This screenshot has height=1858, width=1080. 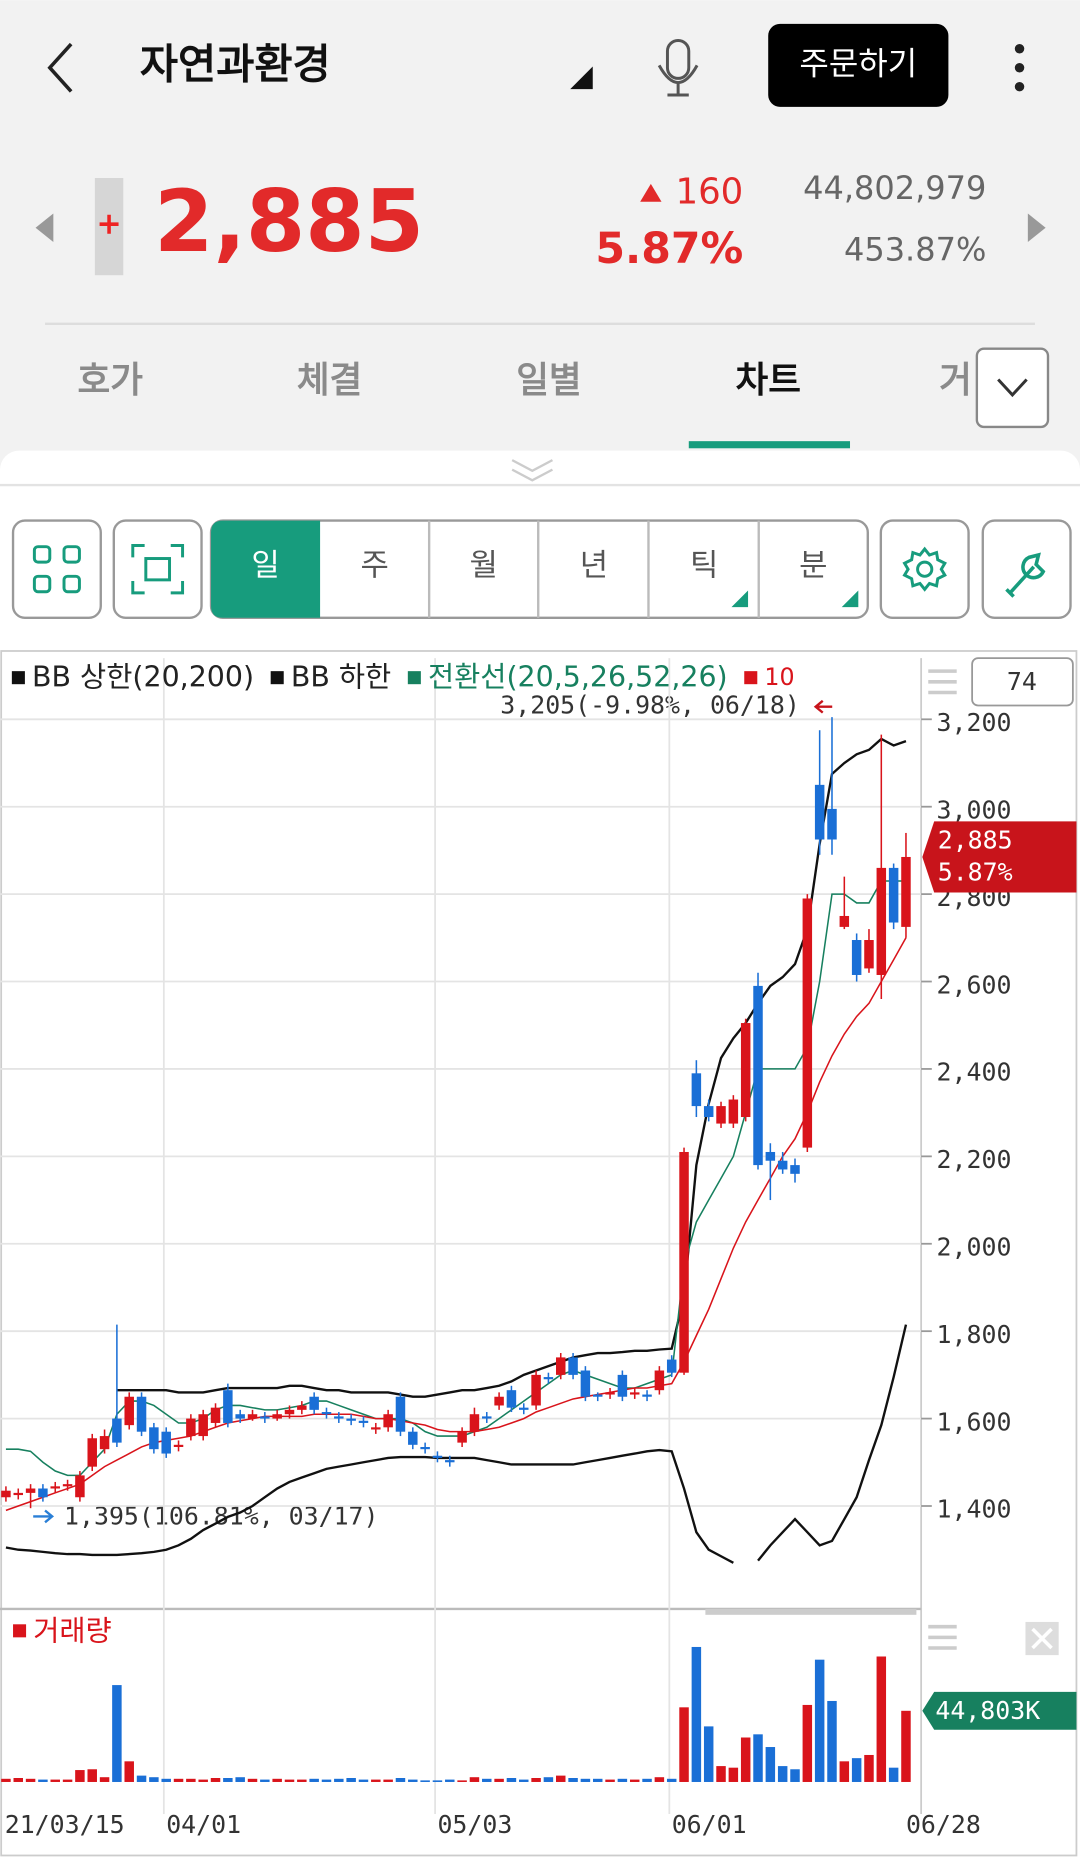 What do you see at coordinates (987, 1710) in the screenshot?
I see `volume-marker-label: 44,803K` at bounding box center [987, 1710].